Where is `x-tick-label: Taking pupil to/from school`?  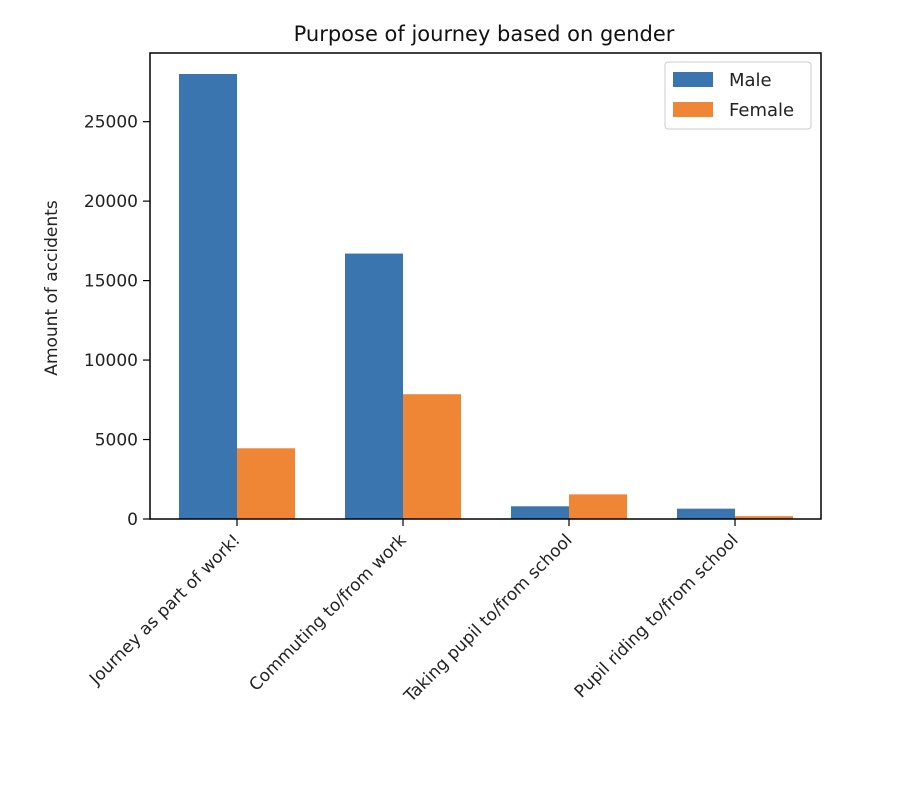
x-tick-label: Taking pupil to/from school is located at coordinates (488, 618).